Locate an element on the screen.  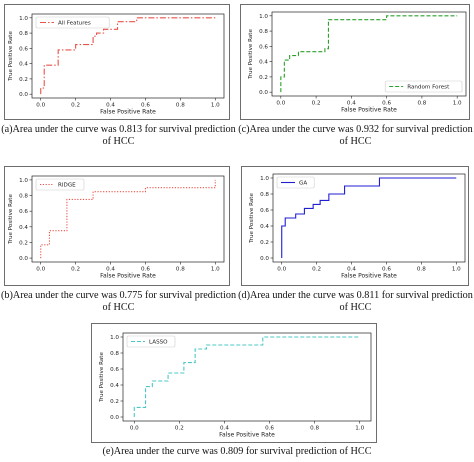
legend-label: All Features is located at coordinates (74, 24).